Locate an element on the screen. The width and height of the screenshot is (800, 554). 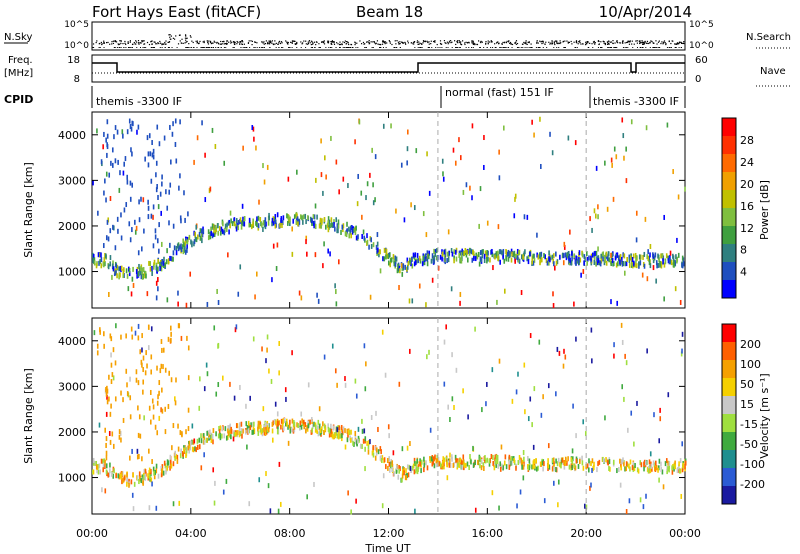
velocity-colorbar-tick: 50 is located at coordinates (747, 384).